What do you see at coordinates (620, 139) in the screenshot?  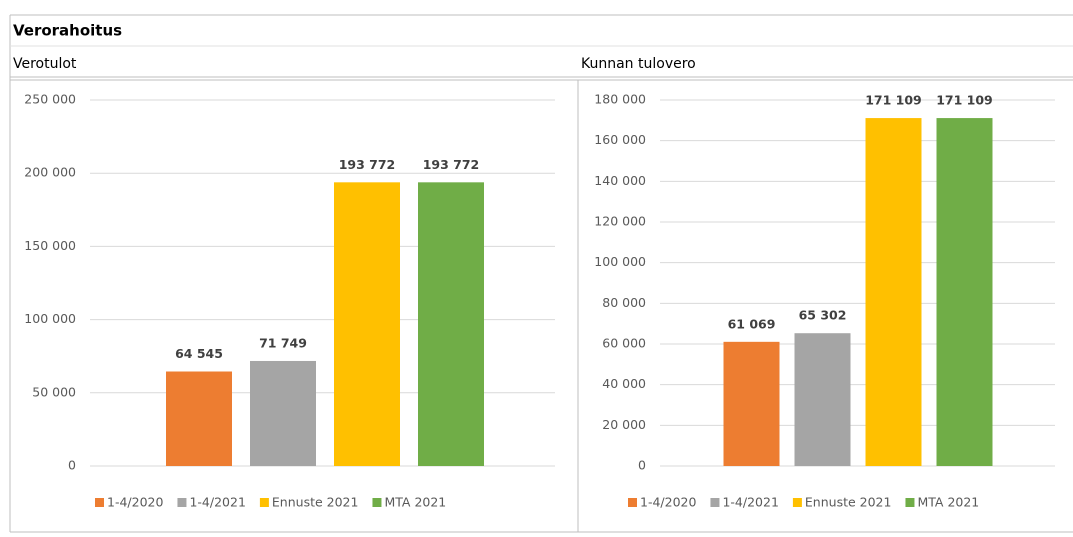 I see `y-tick-label: 160 000` at bounding box center [620, 139].